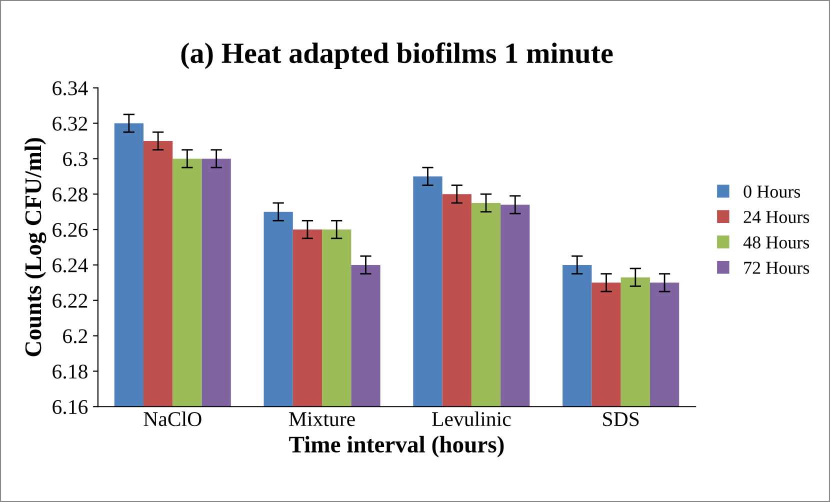 This screenshot has height=502, width=830. Describe the element at coordinates (621, 419) in the screenshot. I see `x-tick-label: SDS` at that location.